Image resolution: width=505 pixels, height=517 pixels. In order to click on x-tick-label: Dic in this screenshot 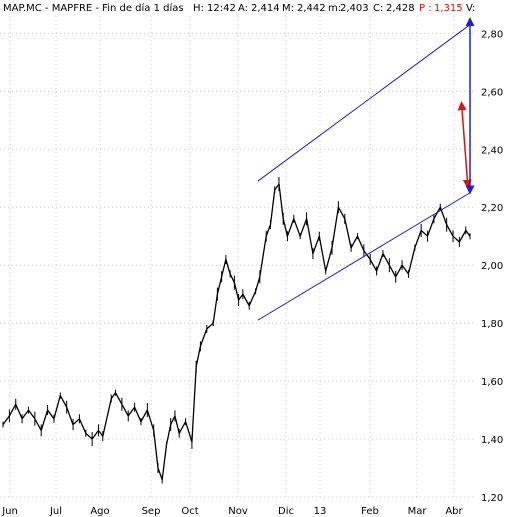, I will do `click(286, 511)`.